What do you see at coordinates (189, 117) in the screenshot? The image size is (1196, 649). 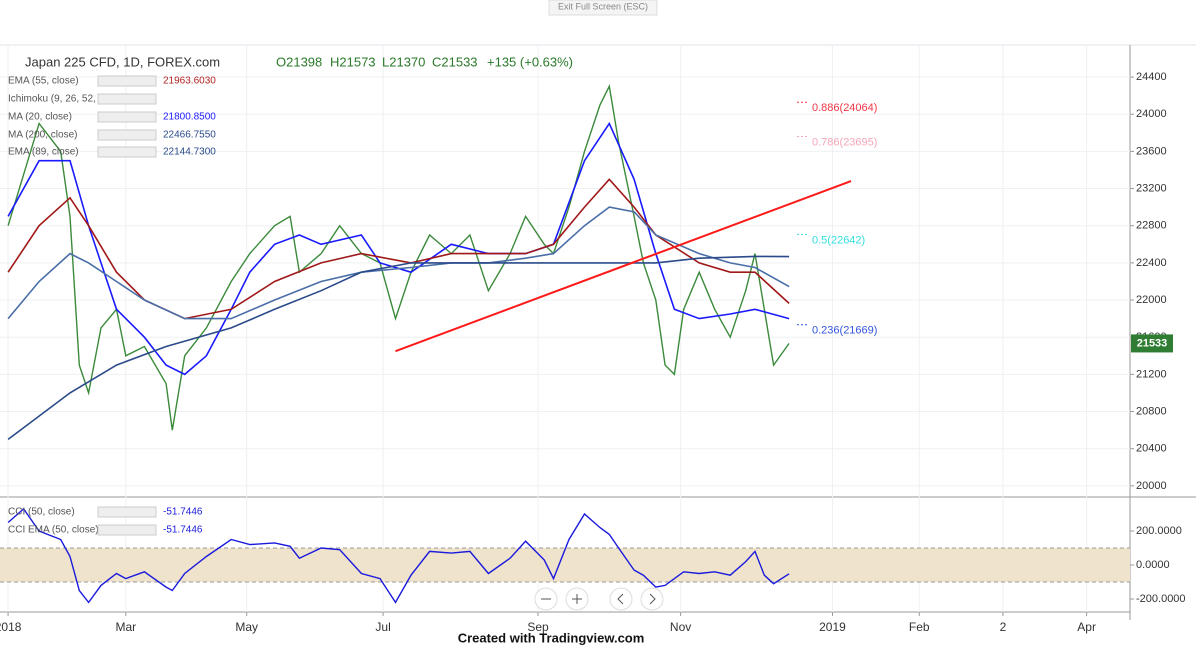 I see `legend-value: 21800.8500` at bounding box center [189, 117].